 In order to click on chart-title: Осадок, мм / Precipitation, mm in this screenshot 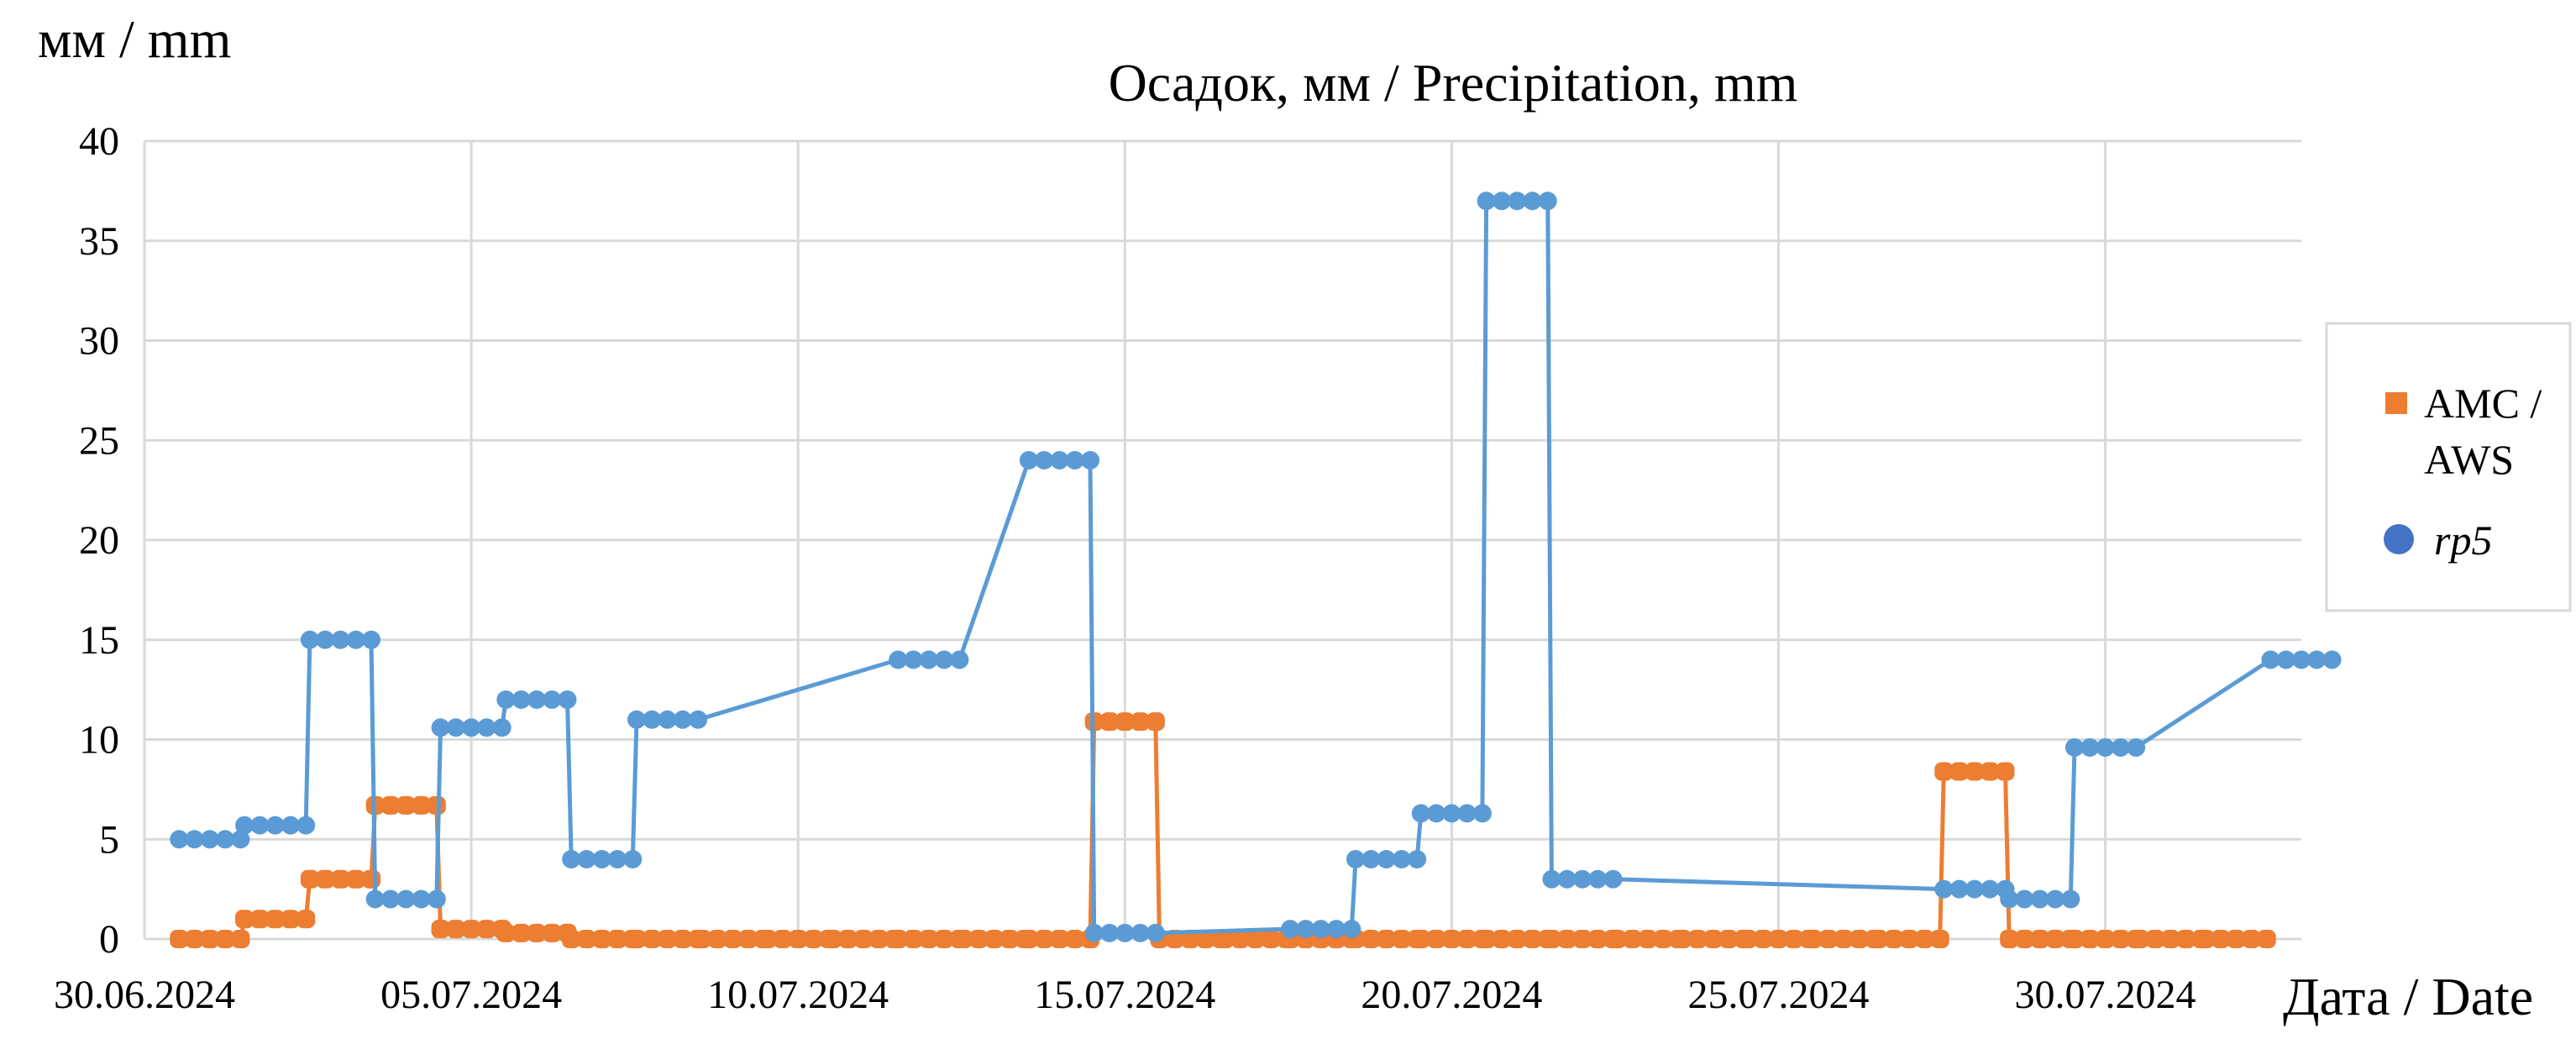, I will do `click(1453, 83)`.